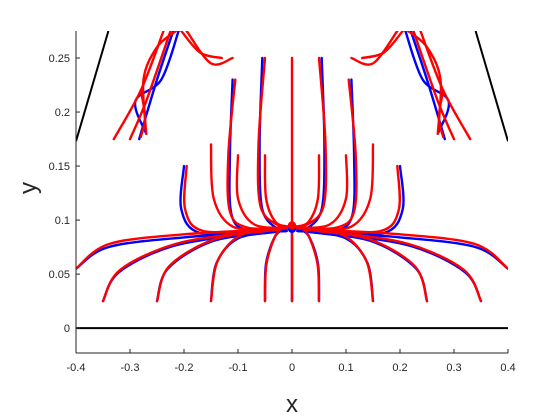  Describe the element at coordinates (238, 368) in the screenshot. I see `x-tick-label: -0.1` at that location.